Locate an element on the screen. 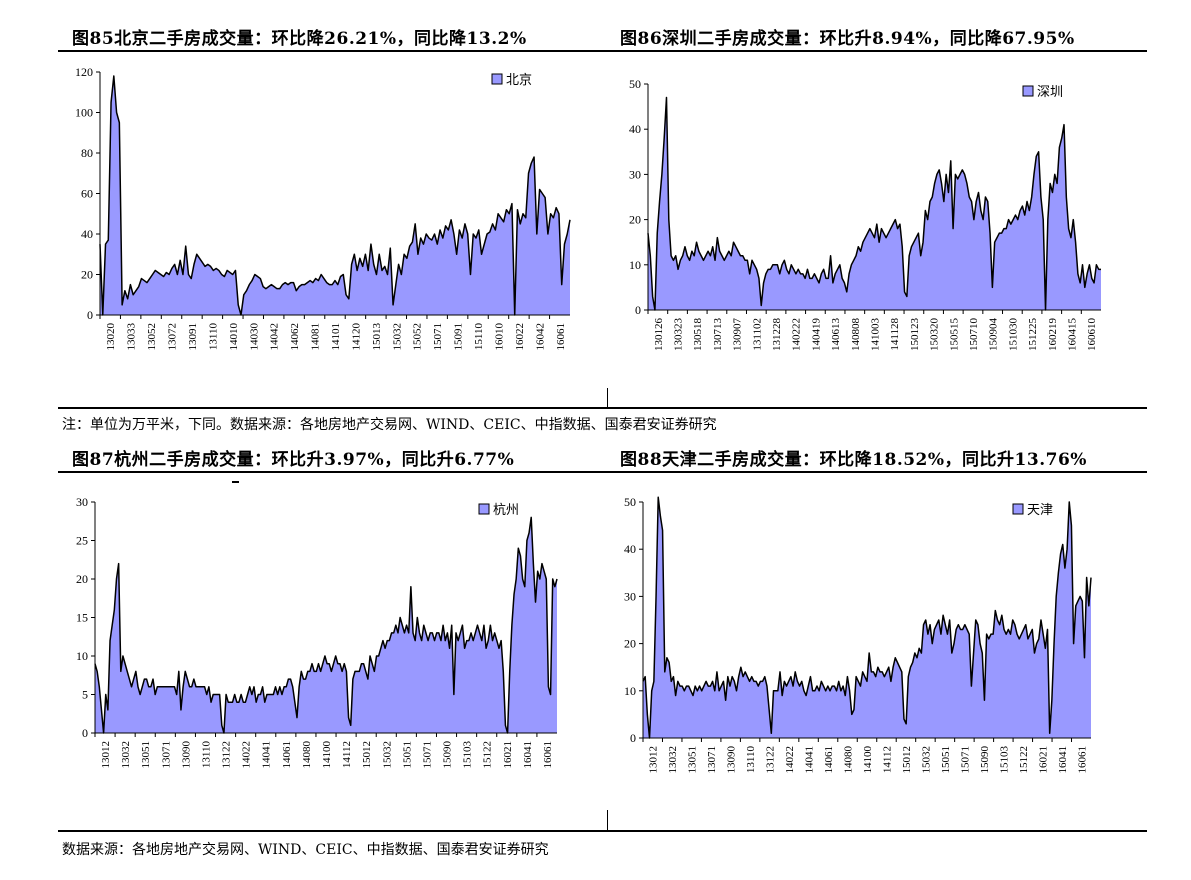 The height and width of the screenshot is (880, 1191). stray-mark is located at coordinates (235, 482).